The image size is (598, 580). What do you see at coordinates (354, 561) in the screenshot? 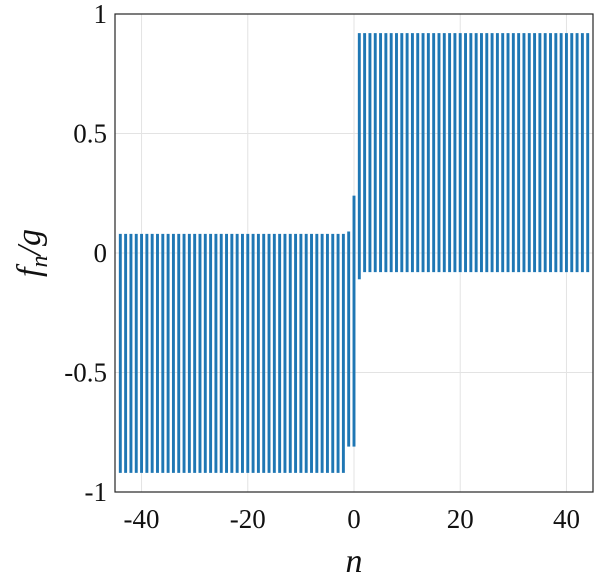
I see `x-axis-label: n` at bounding box center [354, 561].